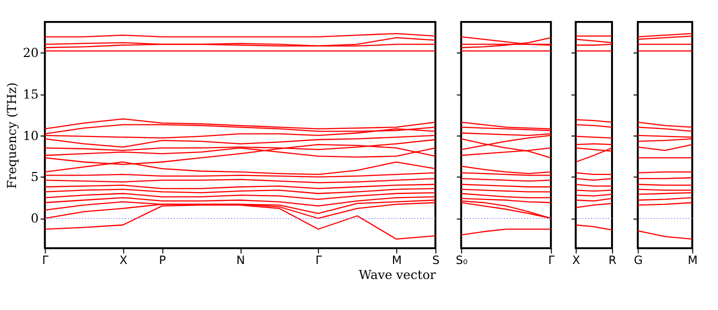 This screenshot has height=310, width=718. Describe the element at coordinates (462, 259) in the screenshot. I see `x-tick-label: S₀` at that location.